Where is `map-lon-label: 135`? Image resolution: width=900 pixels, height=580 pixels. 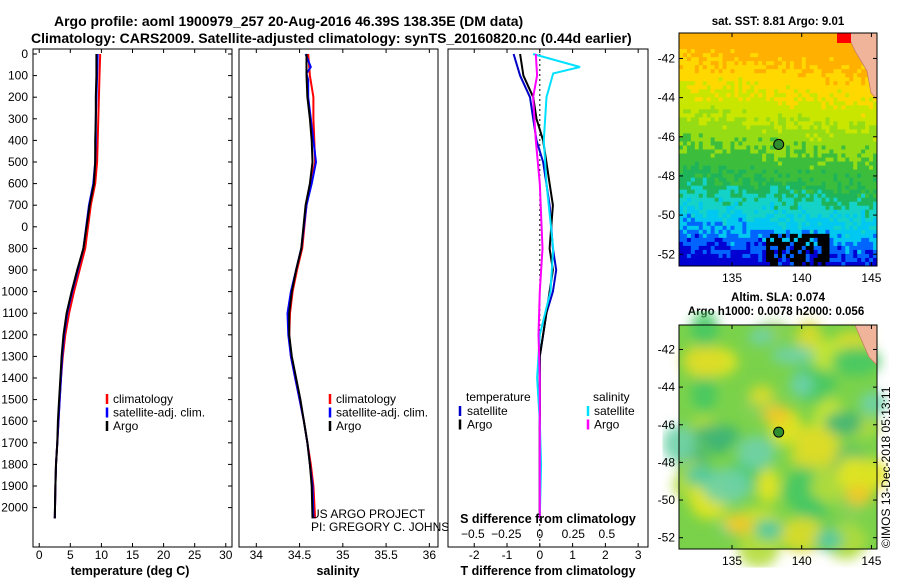 map-lon-label: 135 is located at coordinates (732, 561).